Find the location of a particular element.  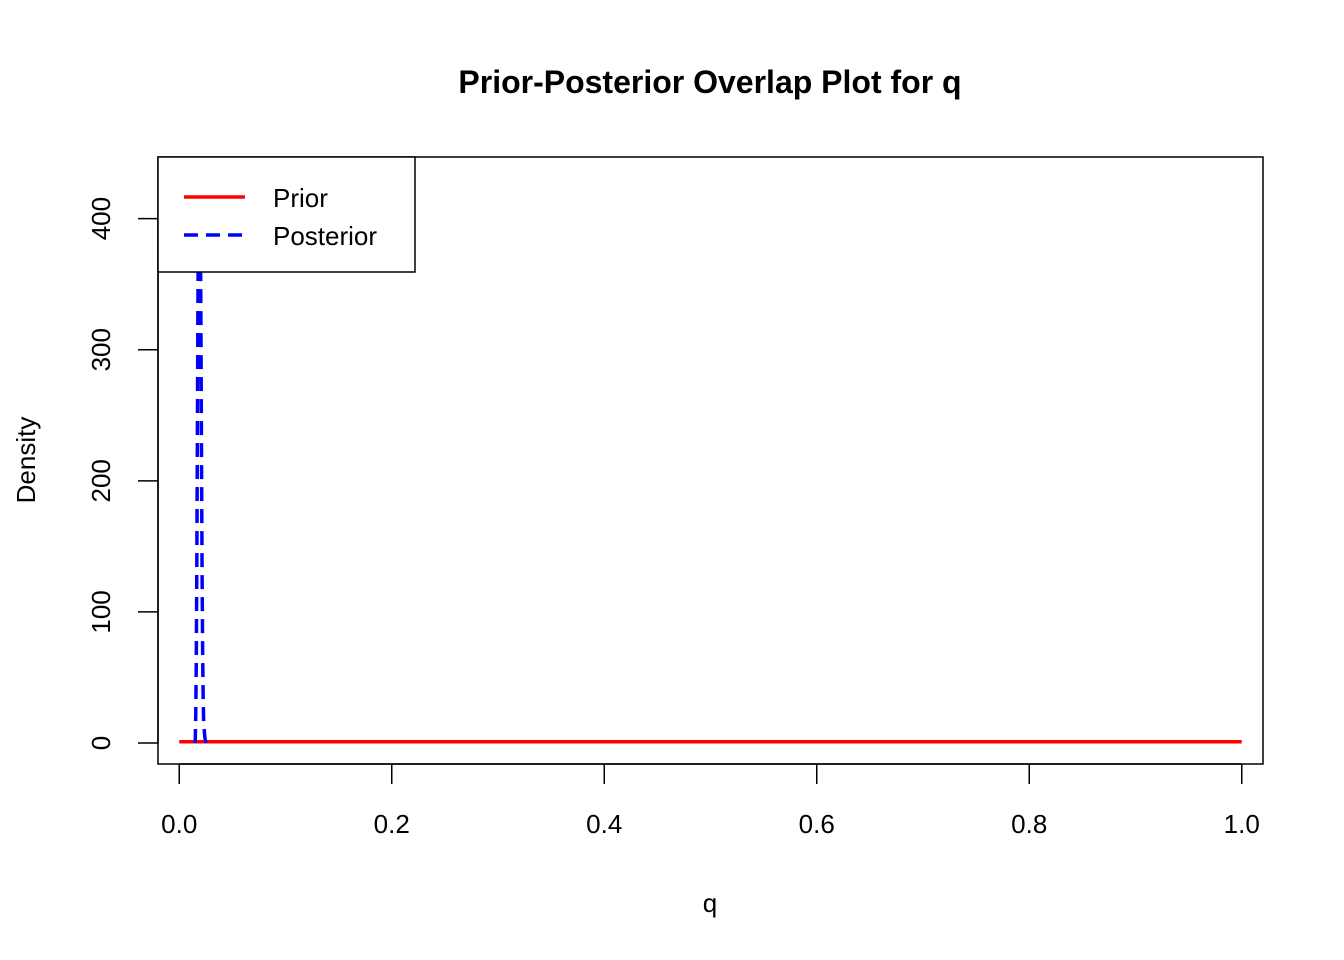

y-tick-label: 300 is located at coordinates (101, 349).